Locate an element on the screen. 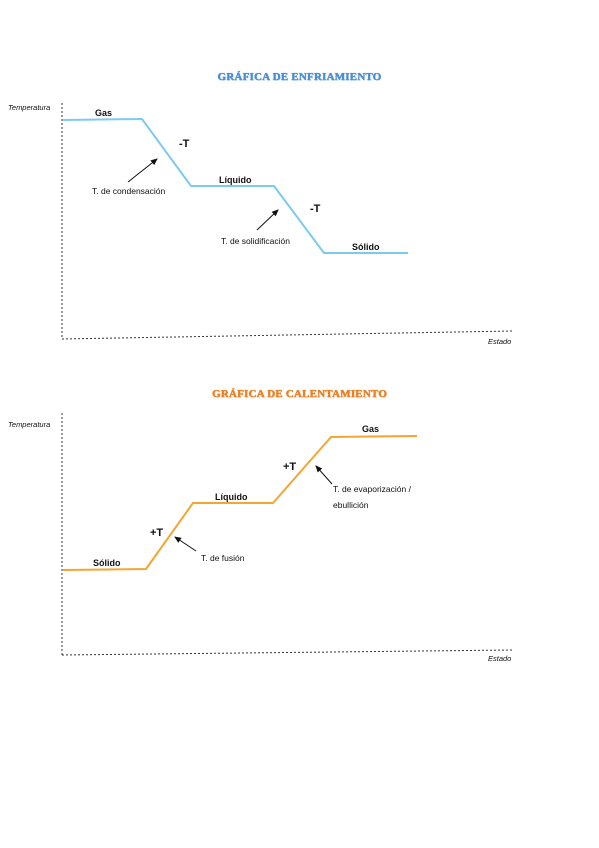 The width and height of the screenshot is (599, 848). evaporation-label-line2: ebullición is located at coordinates (351, 505).